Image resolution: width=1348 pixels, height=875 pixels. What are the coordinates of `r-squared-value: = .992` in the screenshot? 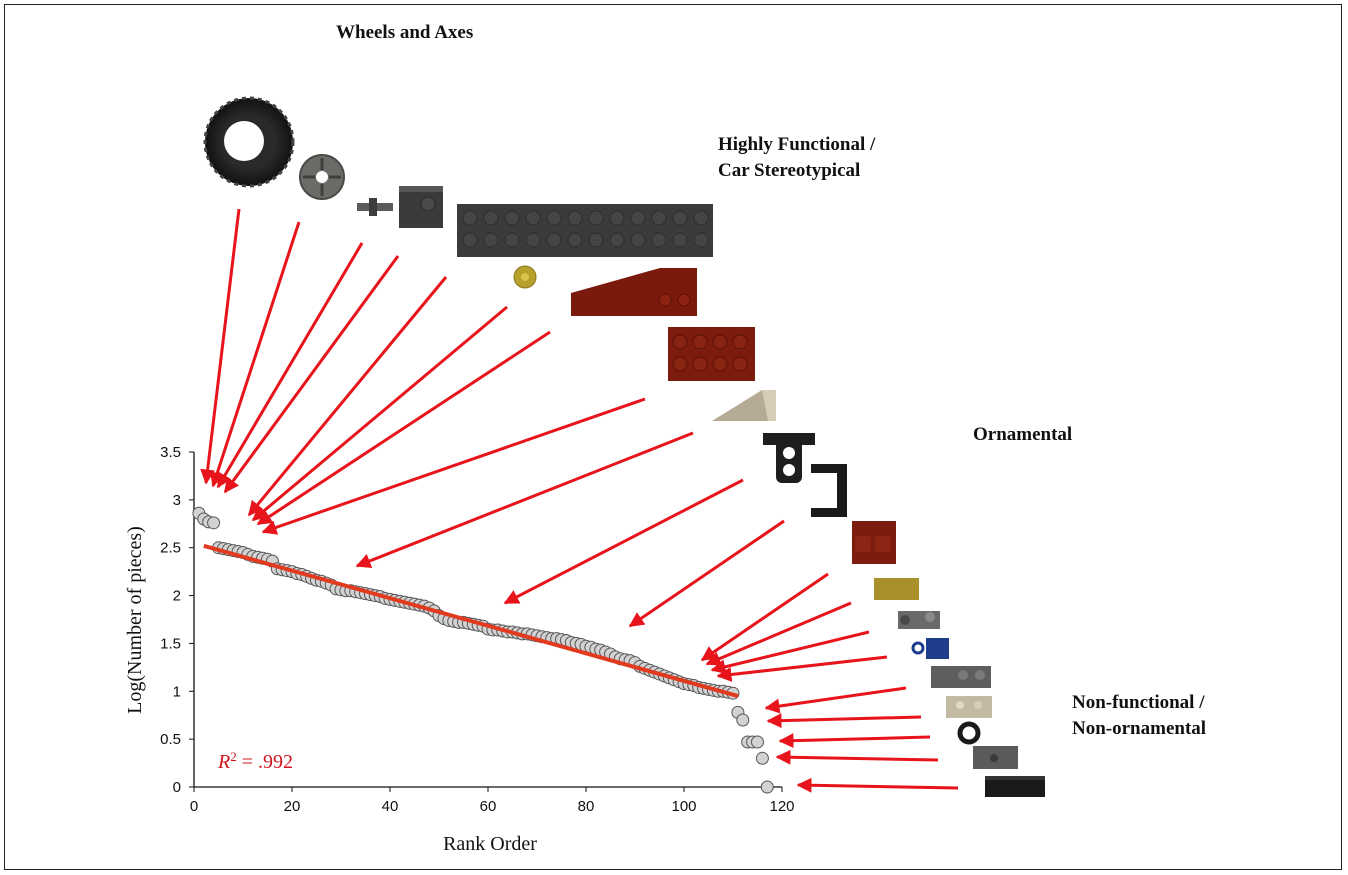 It's located at (265, 762).